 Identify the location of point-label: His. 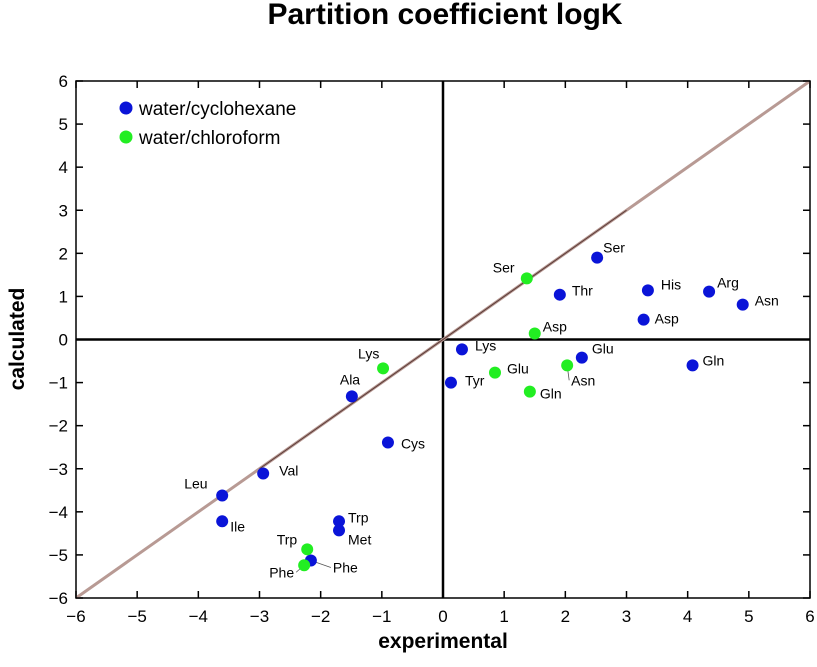
(671, 284).